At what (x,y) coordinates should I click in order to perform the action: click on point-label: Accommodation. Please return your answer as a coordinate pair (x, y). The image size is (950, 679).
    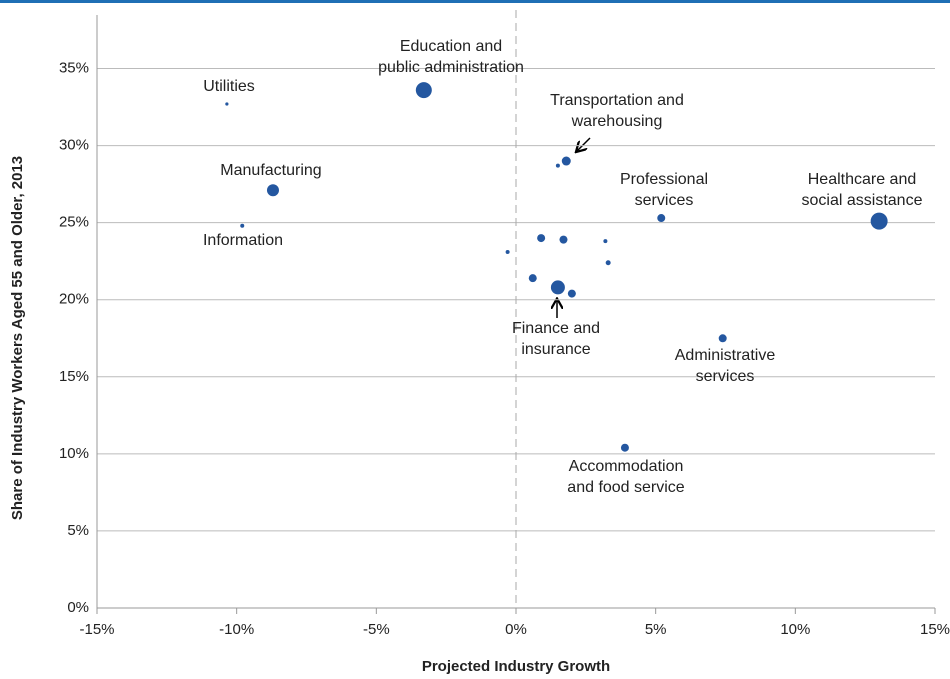
    Looking at the image, I should click on (626, 466).